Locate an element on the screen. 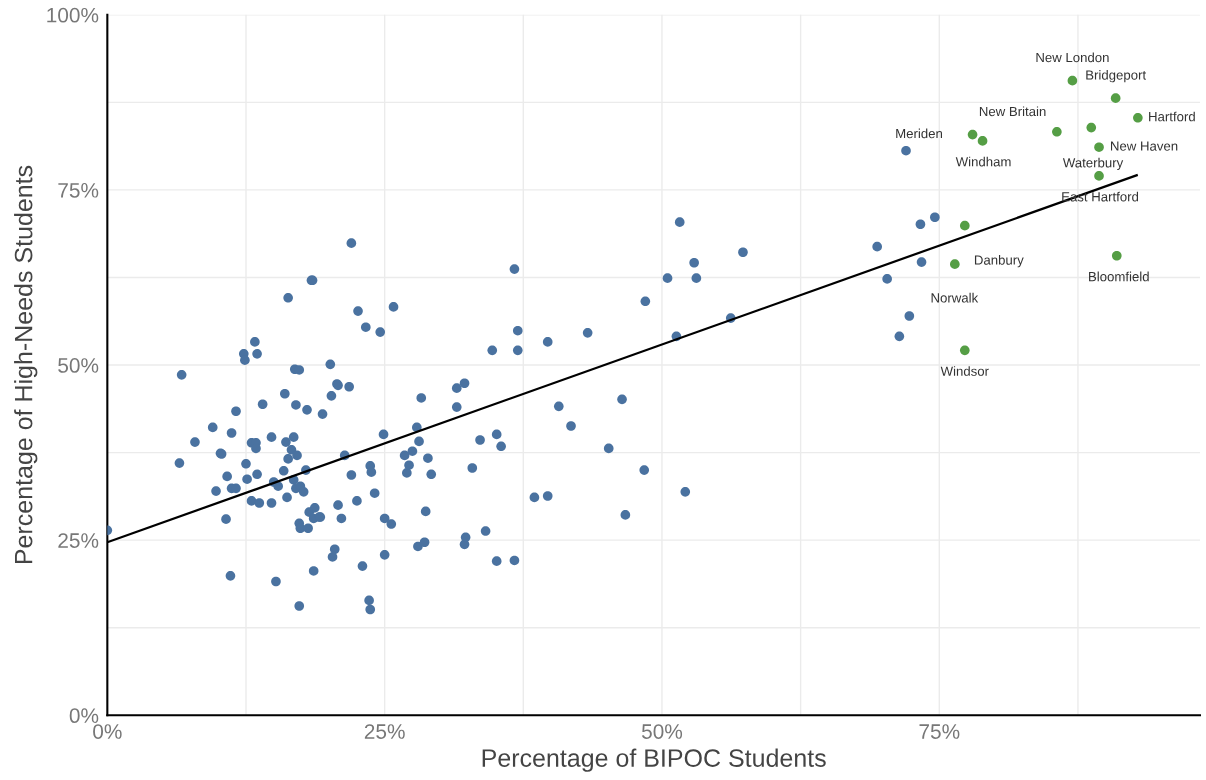  annotation: Norwalk is located at coordinates (955, 297).